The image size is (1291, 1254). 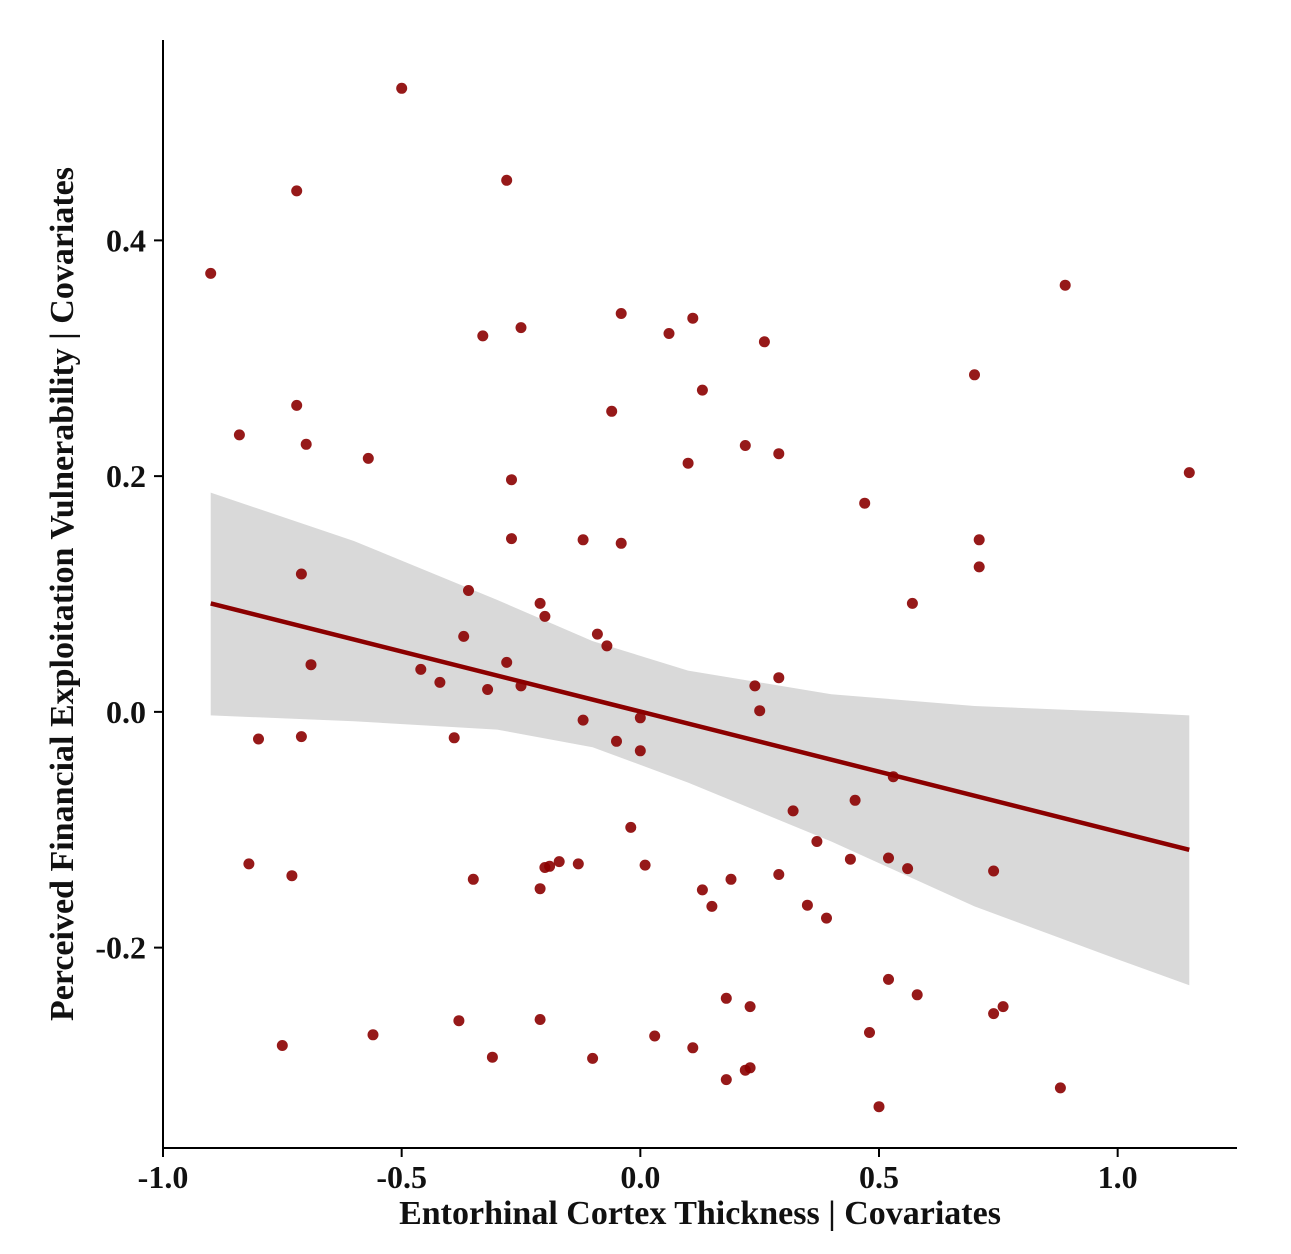 What do you see at coordinates (879, 1177) in the screenshot?
I see `x-tick-label: 0.5` at bounding box center [879, 1177].